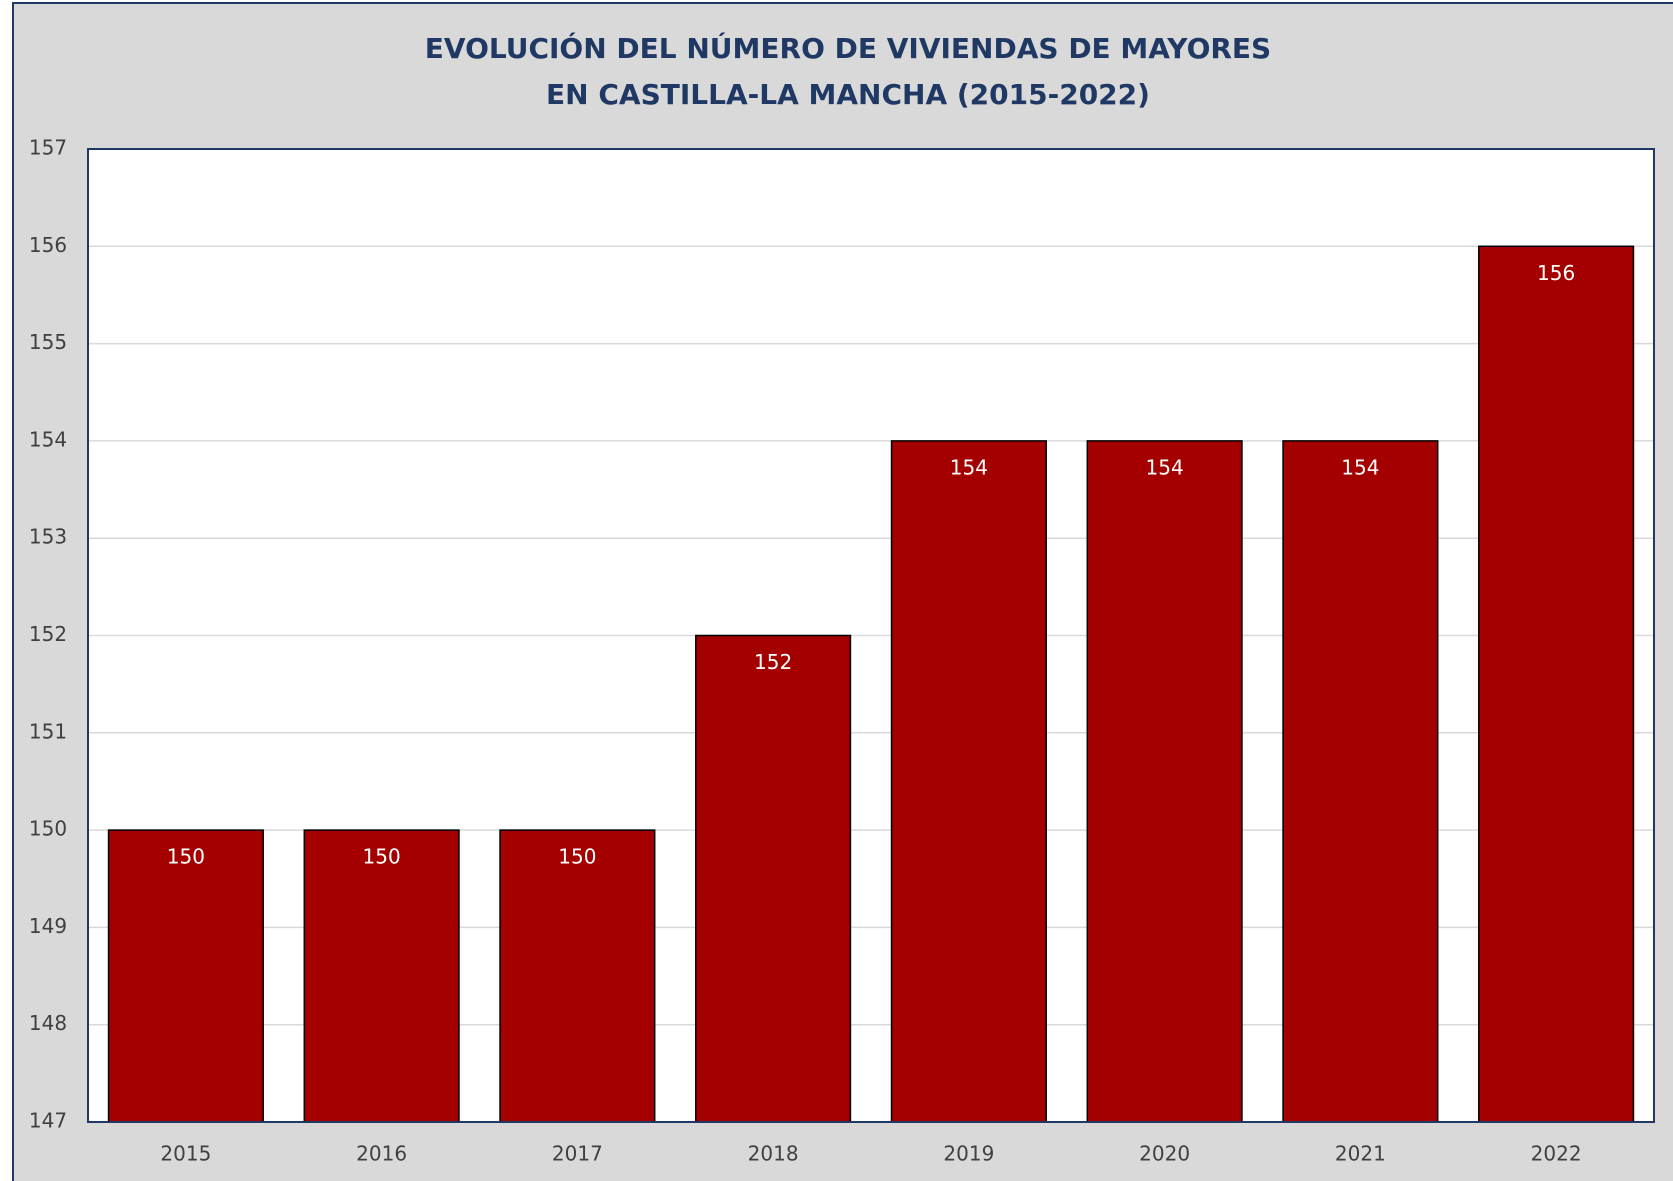  I want to click on value-label: 152, so click(773, 662).